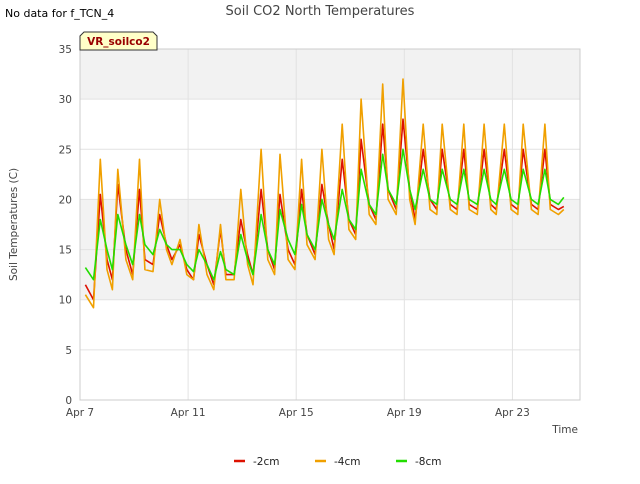 The image size is (640, 484). Describe the element at coordinates (266, 462) in the screenshot. I see `legend-label: -2cm` at that location.